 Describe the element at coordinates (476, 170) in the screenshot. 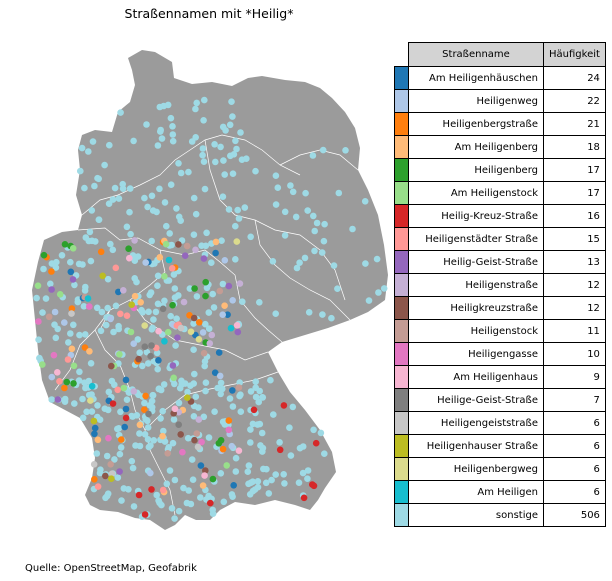

I see `legend-street-name: Heiligenberg` at that location.